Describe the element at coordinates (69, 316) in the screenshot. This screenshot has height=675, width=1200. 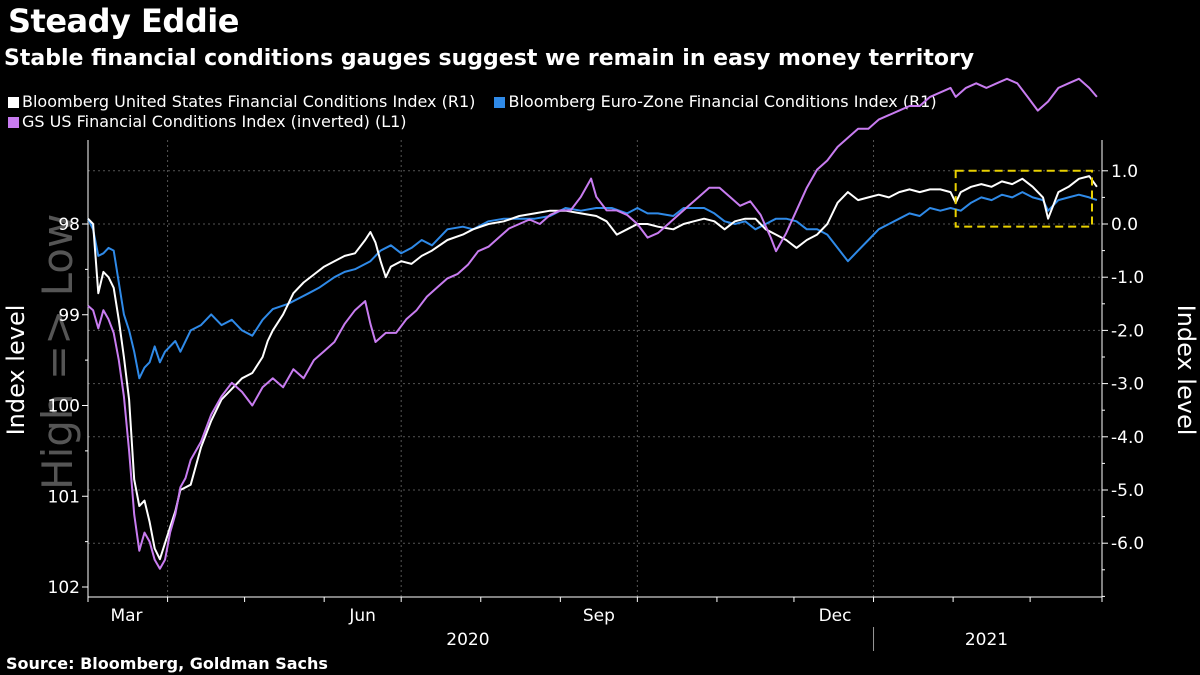
I see `left-tick-label: 99` at that location.